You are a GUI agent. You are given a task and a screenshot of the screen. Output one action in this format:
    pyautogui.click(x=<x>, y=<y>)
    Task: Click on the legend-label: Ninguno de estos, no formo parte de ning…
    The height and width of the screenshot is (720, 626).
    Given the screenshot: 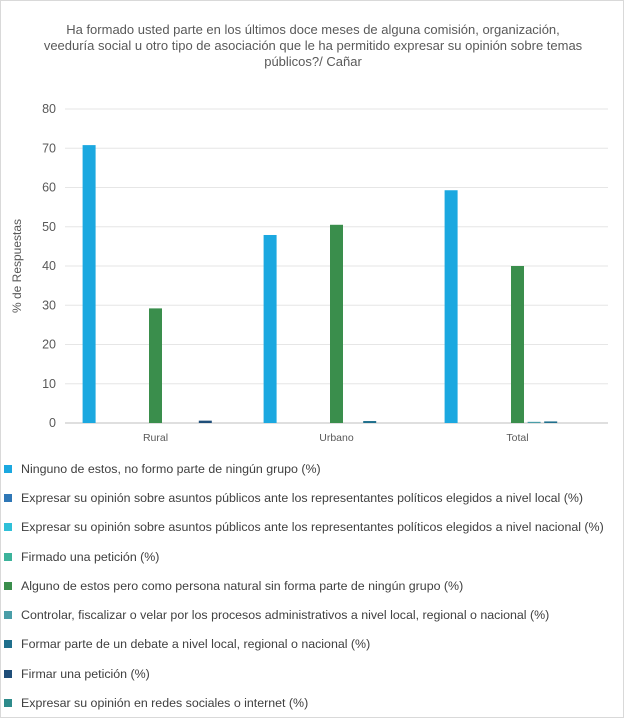 What is the action you would take?
    pyautogui.click(x=171, y=468)
    